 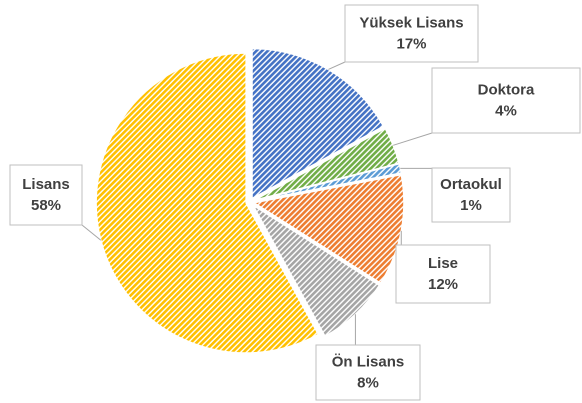 I want to click on slice-label: Ortaokul, so click(x=471, y=184).